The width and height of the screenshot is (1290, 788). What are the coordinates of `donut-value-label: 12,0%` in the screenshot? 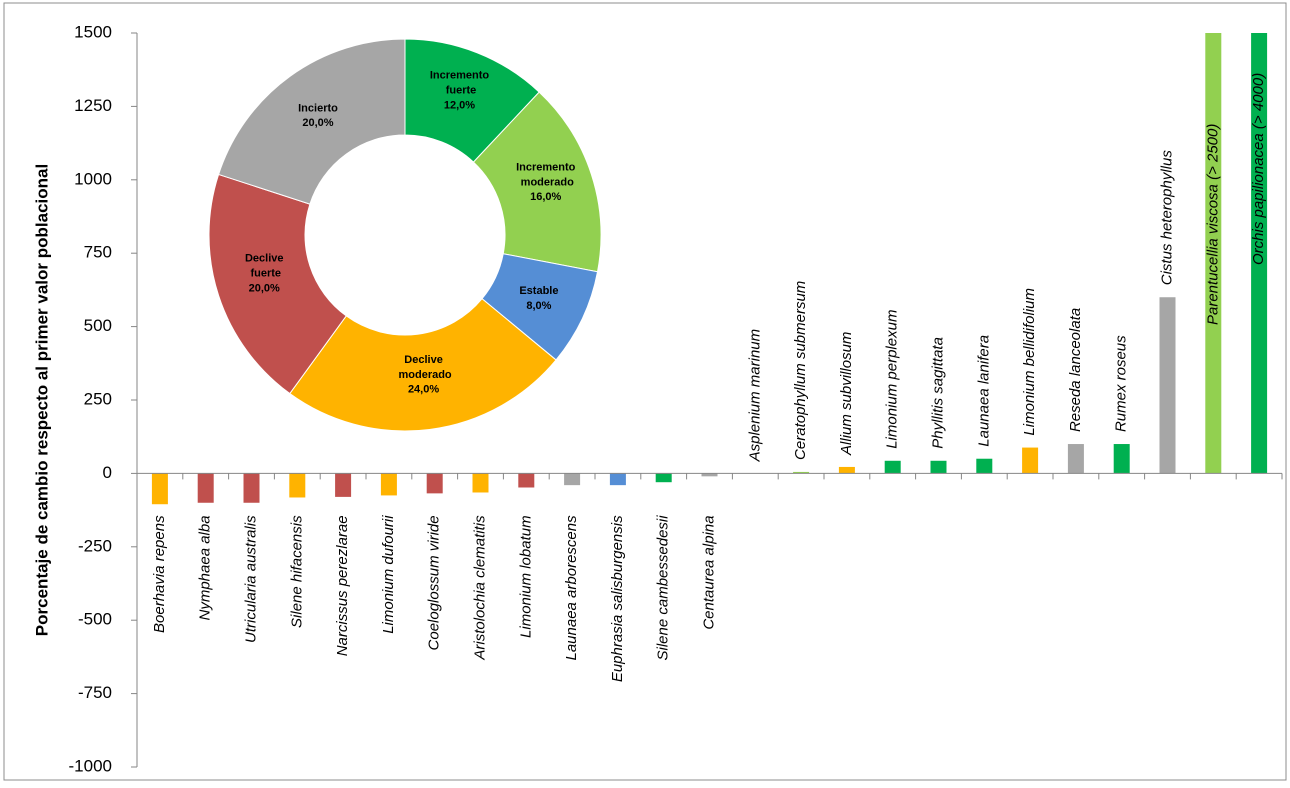 It's located at (459, 105).